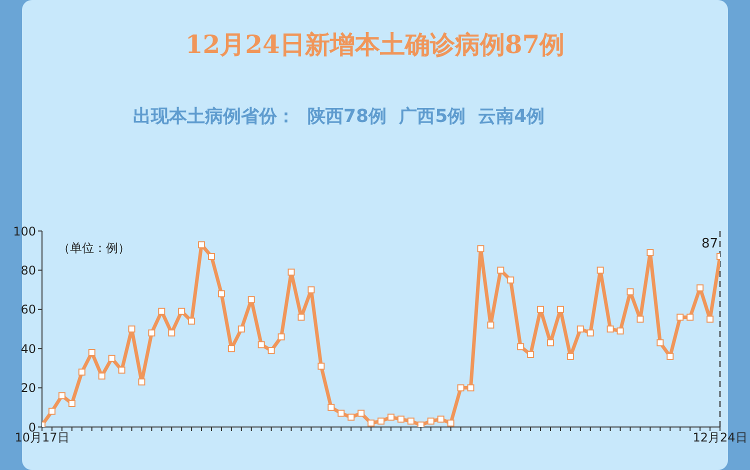 The width and height of the screenshot is (750, 470). Describe the element at coordinates (28, 388) in the screenshot. I see `y-tick-label: 20` at that location.